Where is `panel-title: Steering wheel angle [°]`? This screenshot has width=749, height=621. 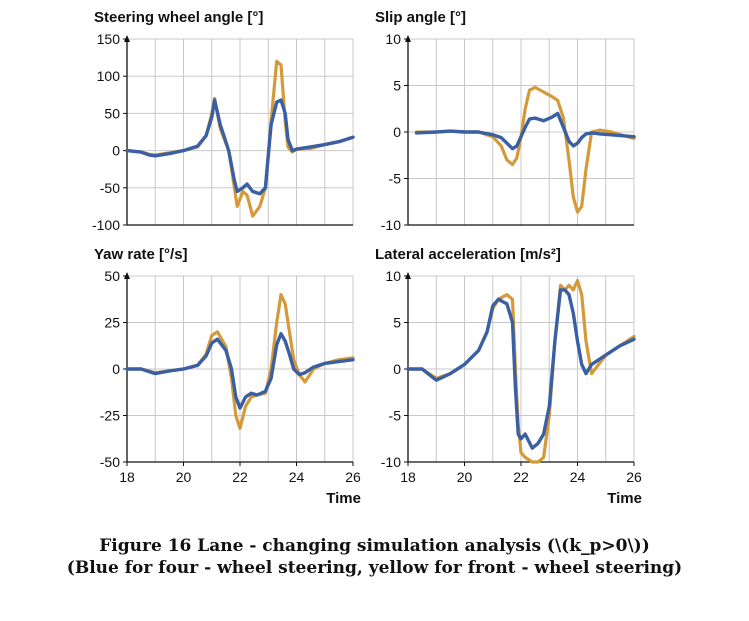
panel-title: Steering wheel angle [°] is located at coordinates (178, 17).